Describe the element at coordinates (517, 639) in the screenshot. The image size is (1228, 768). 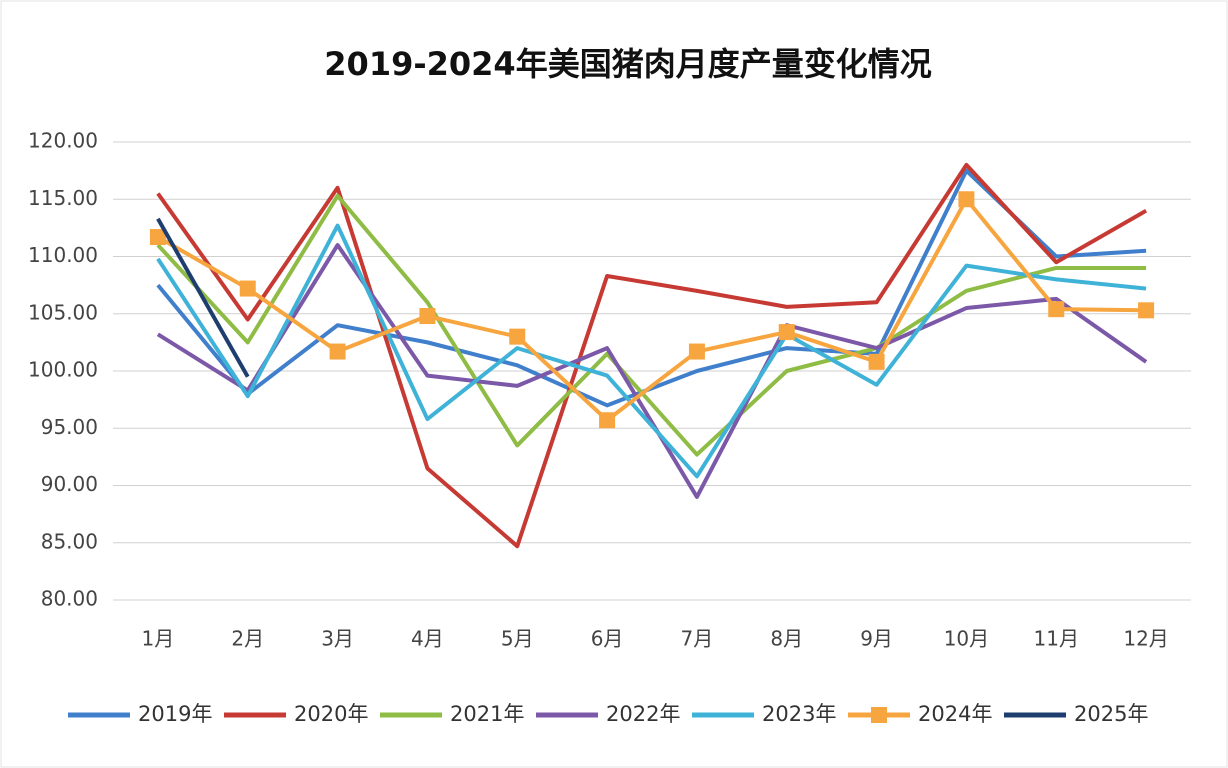
I see `x-tick-label: 5月` at that location.